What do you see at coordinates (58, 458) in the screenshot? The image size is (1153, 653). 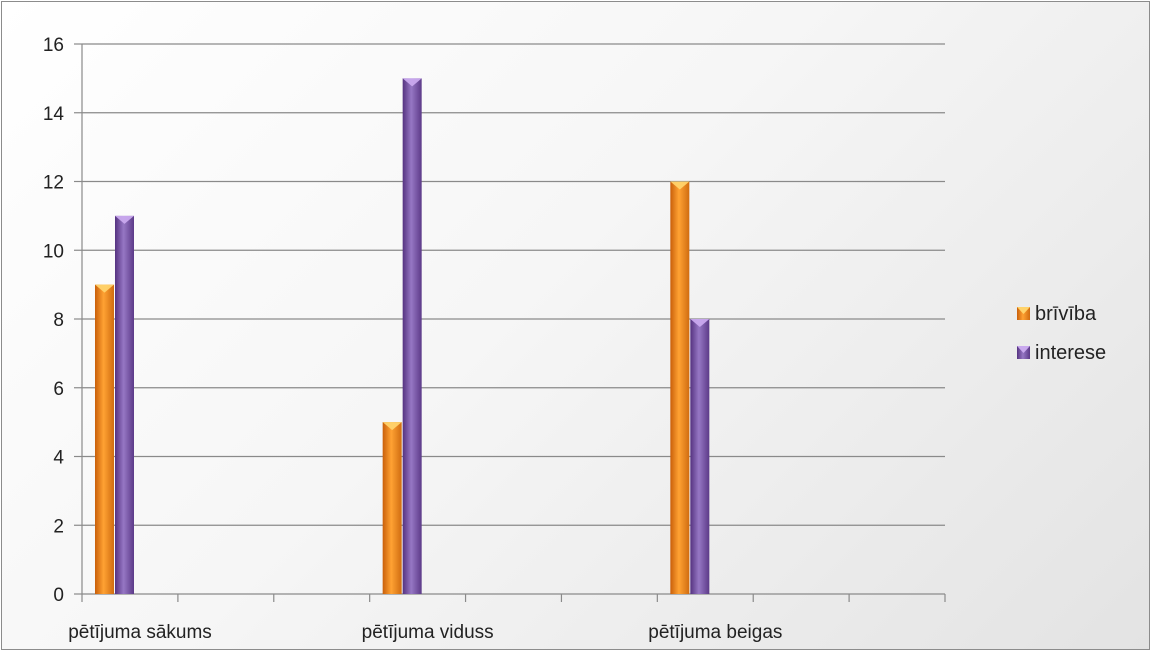 I see `y-tick-label: 4` at bounding box center [58, 458].